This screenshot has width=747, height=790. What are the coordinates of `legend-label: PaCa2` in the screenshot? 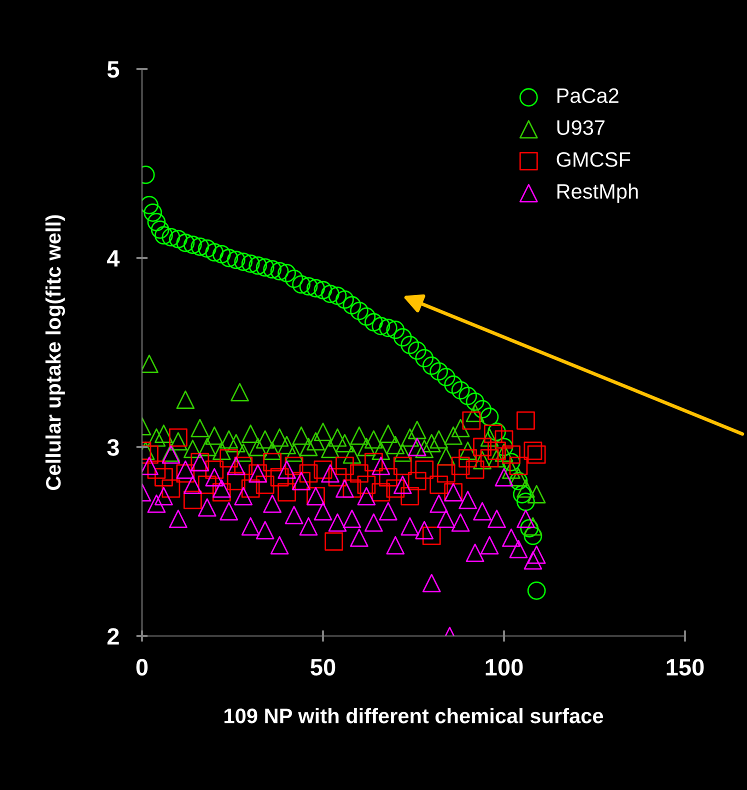 It's located at (587, 96).